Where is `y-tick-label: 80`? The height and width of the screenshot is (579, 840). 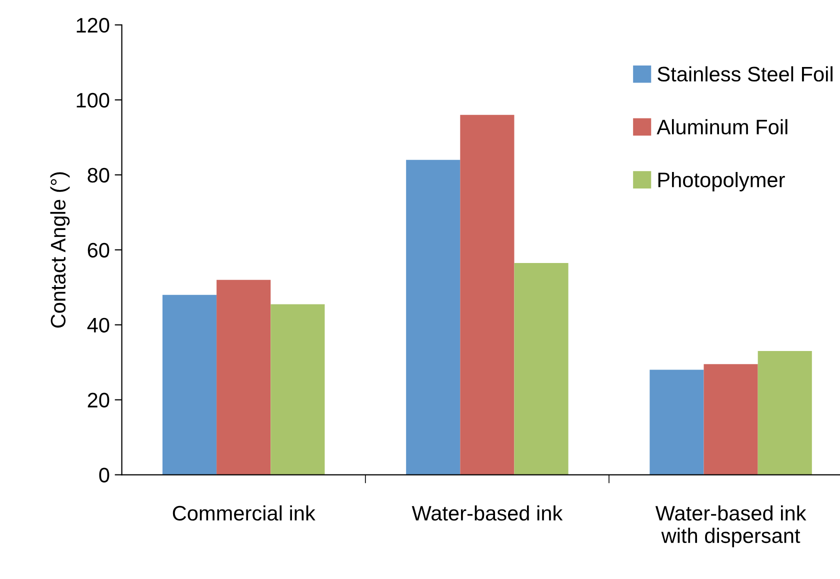 y-tick-label: 80 is located at coordinates (99, 175).